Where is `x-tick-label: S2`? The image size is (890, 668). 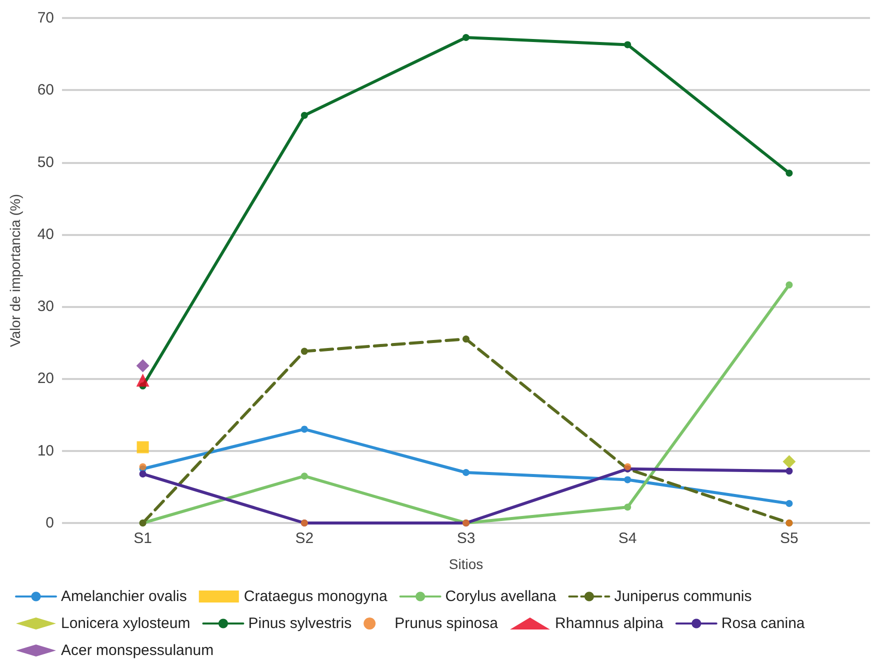
x-tick-label: S2 is located at coordinates (304, 538).